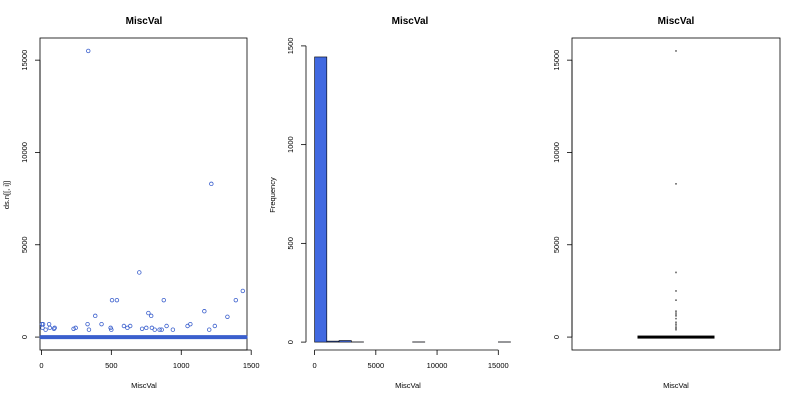 The image size is (800, 405). What do you see at coordinates (272, 195) in the screenshot?
I see `histogram-y-label: Frequency` at bounding box center [272, 195].